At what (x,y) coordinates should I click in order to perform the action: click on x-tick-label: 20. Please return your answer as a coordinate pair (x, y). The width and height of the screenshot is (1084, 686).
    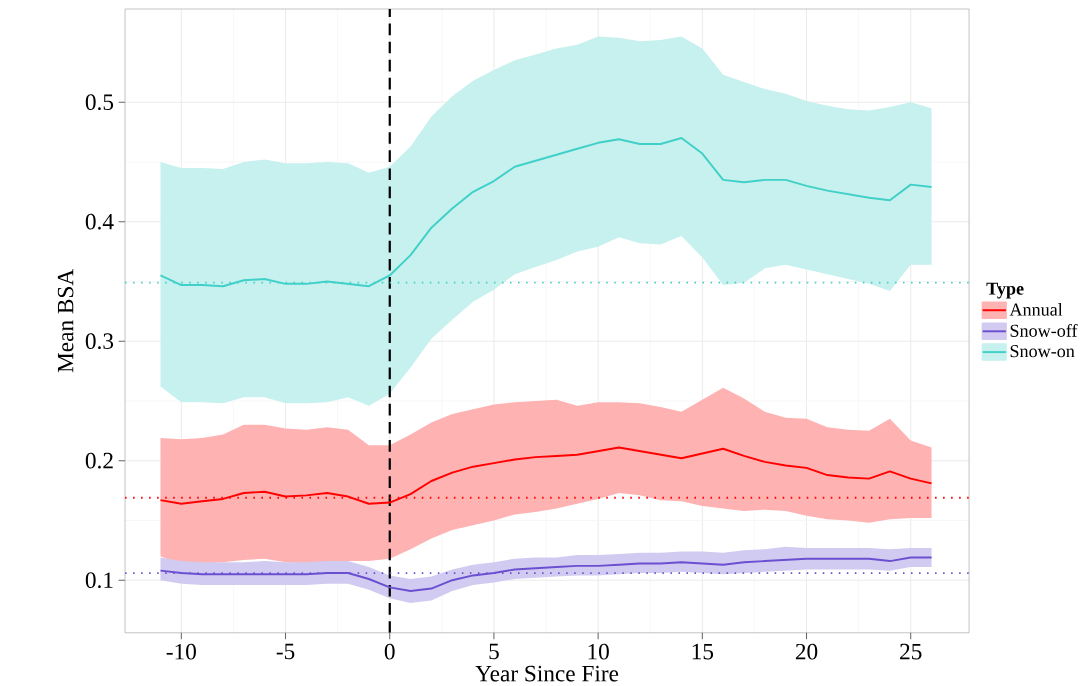
    Looking at the image, I should click on (806, 651).